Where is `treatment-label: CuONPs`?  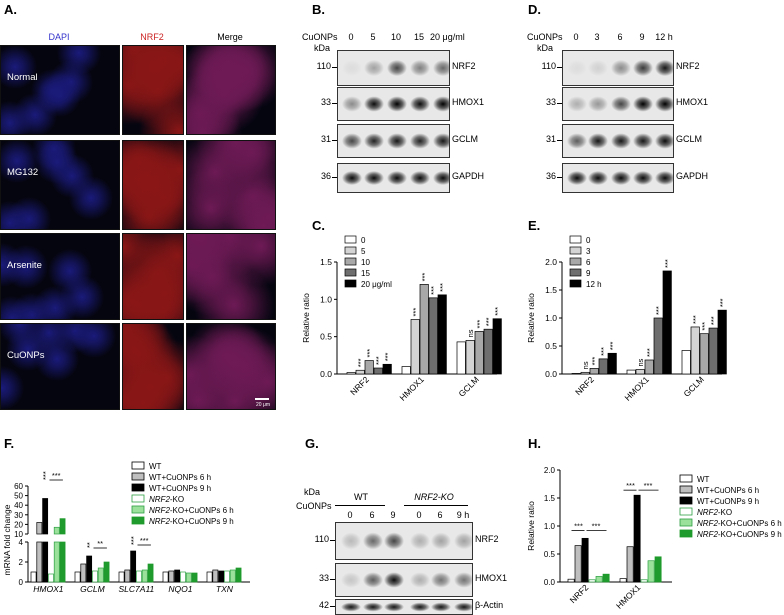
treatment-label: CuONPs is located at coordinates (545, 37).